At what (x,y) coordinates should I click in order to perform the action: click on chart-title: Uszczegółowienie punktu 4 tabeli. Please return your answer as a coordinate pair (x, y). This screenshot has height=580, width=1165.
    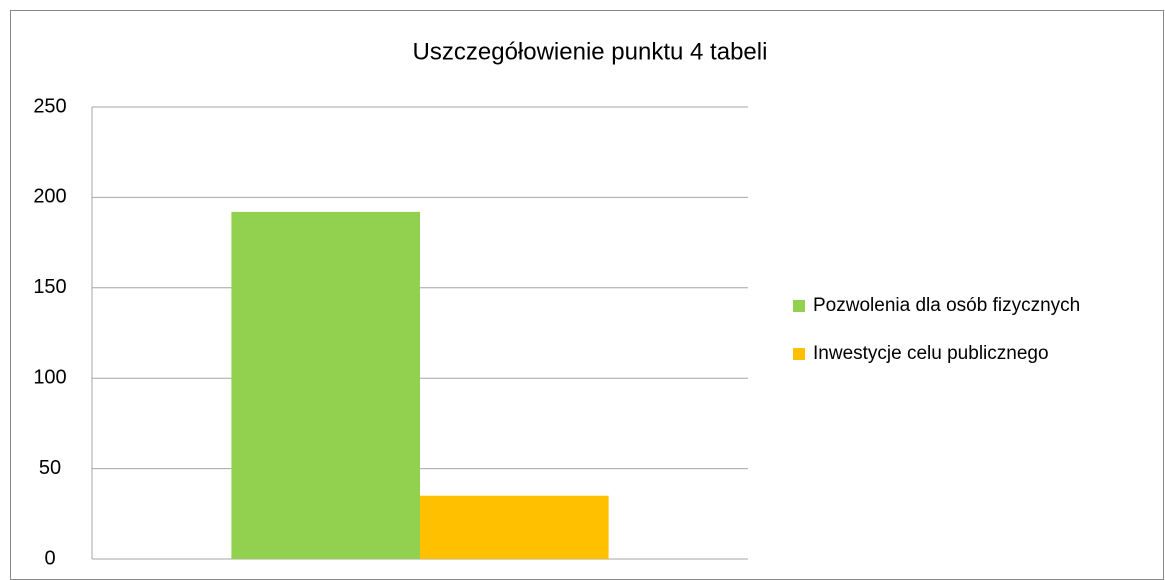
    Looking at the image, I should click on (590, 51).